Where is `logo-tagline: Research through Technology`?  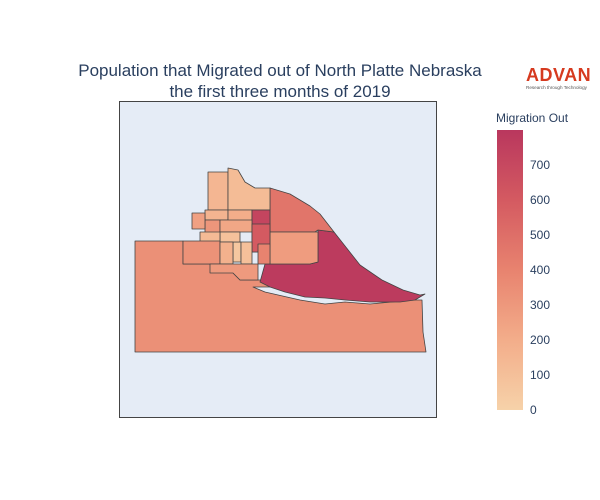
logo-tagline: Research through Technology is located at coordinates (556, 87).